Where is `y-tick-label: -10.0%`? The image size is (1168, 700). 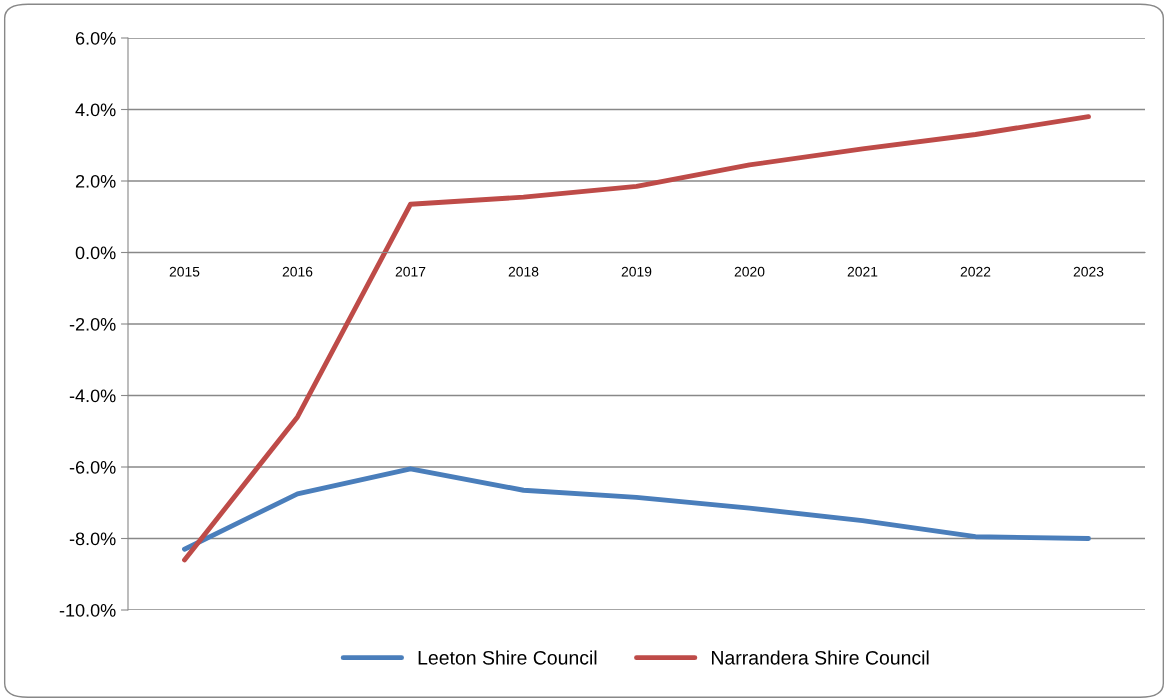
y-tick-label: -10.0% is located at coordinates (87, 610).